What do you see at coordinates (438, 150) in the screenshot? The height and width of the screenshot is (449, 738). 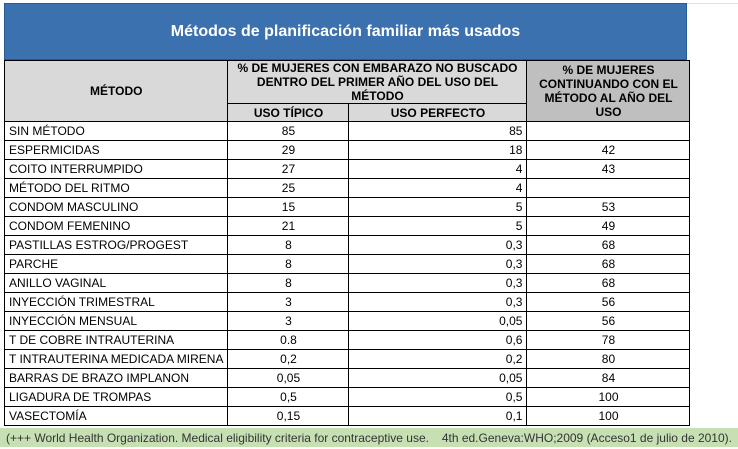 I see `perfect-cell: 18` at bounding box center [438, 150].